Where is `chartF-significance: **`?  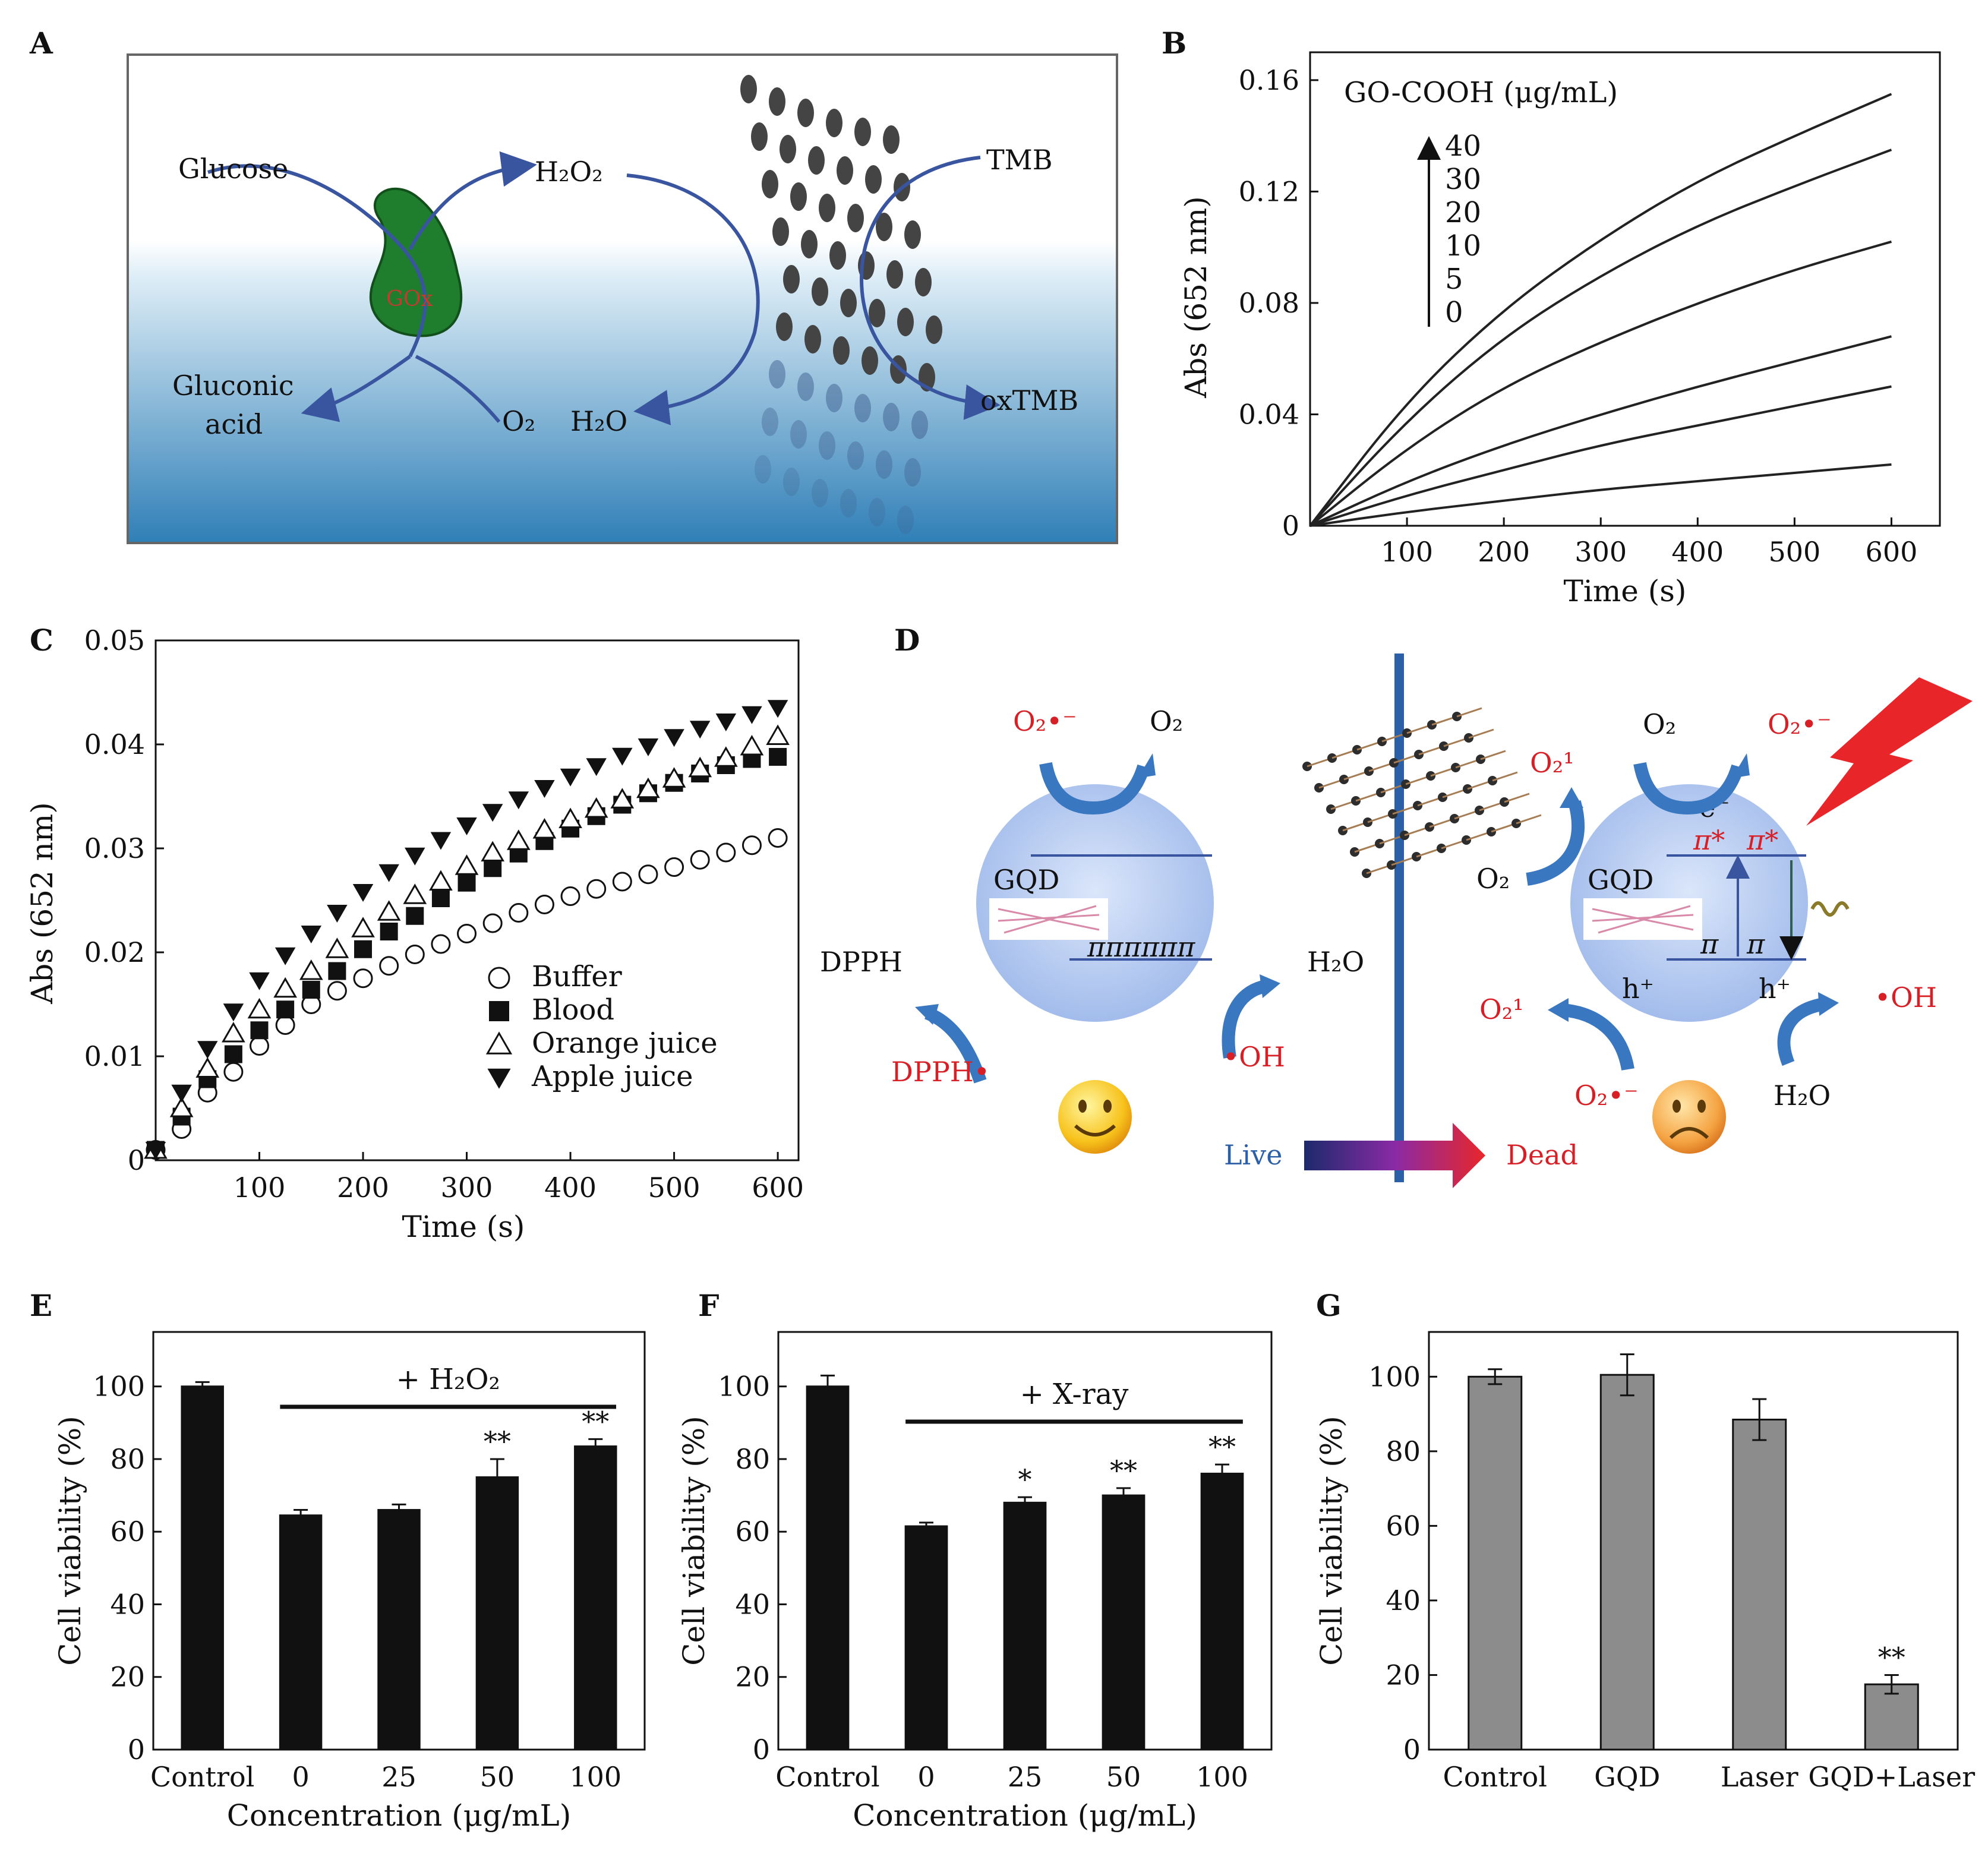 chartF-significance: ** is located at coordinates (1123, 1470).